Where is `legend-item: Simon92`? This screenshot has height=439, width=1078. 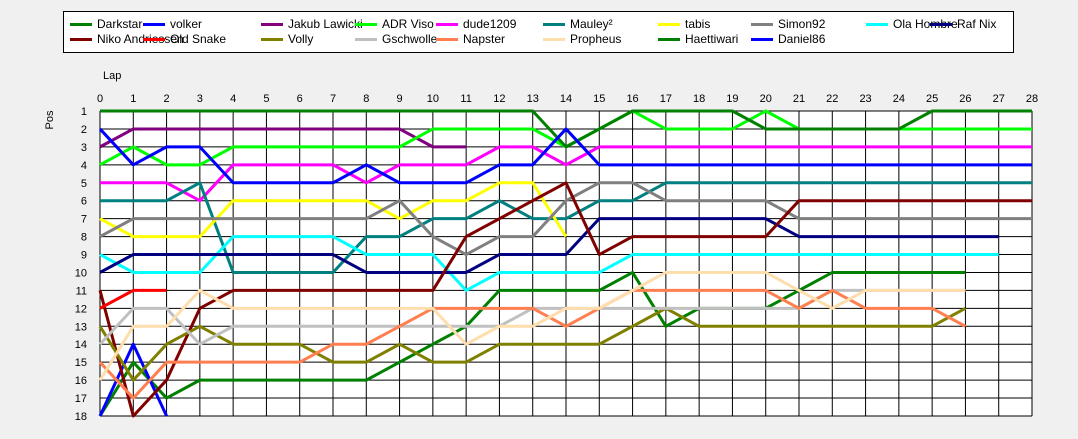
legend-item: Simon92 is located at coordinates (788, 24).